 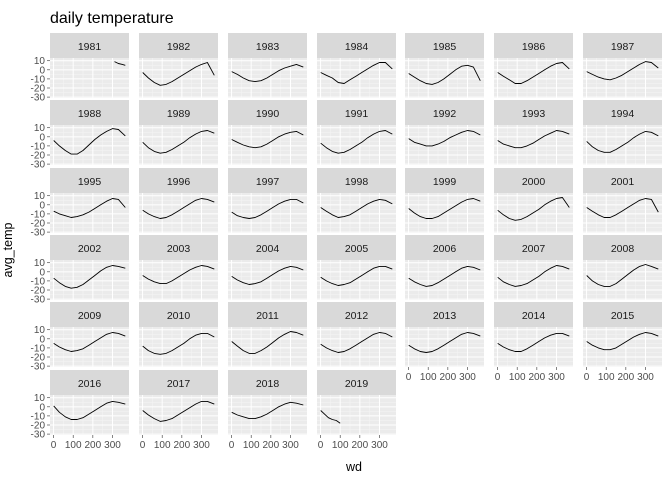 I want to click on facet-strip-label: 1996, so click(x=179, y=182).